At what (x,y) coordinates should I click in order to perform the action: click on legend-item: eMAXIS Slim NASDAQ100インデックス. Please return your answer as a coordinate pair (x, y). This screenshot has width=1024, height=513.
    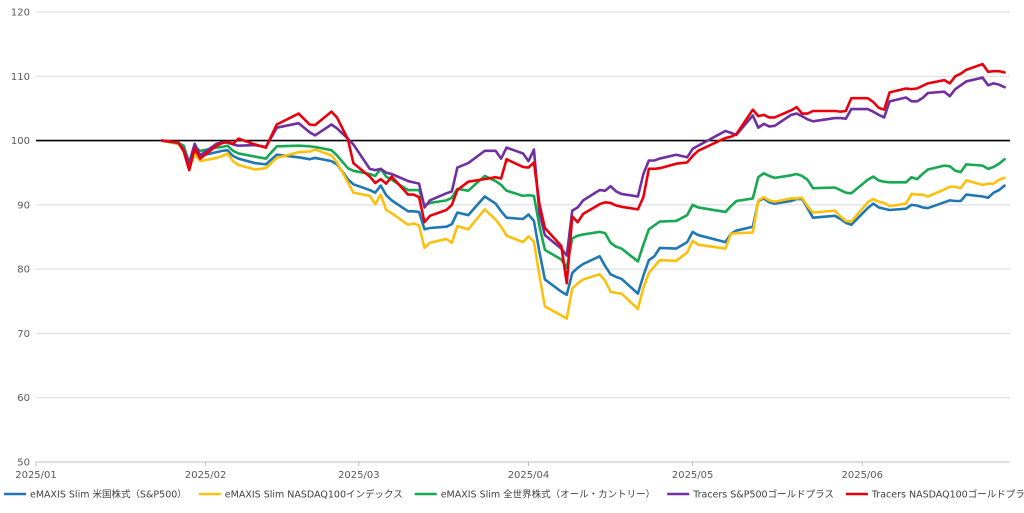
    Looking at the image, I should click on (300, 495).